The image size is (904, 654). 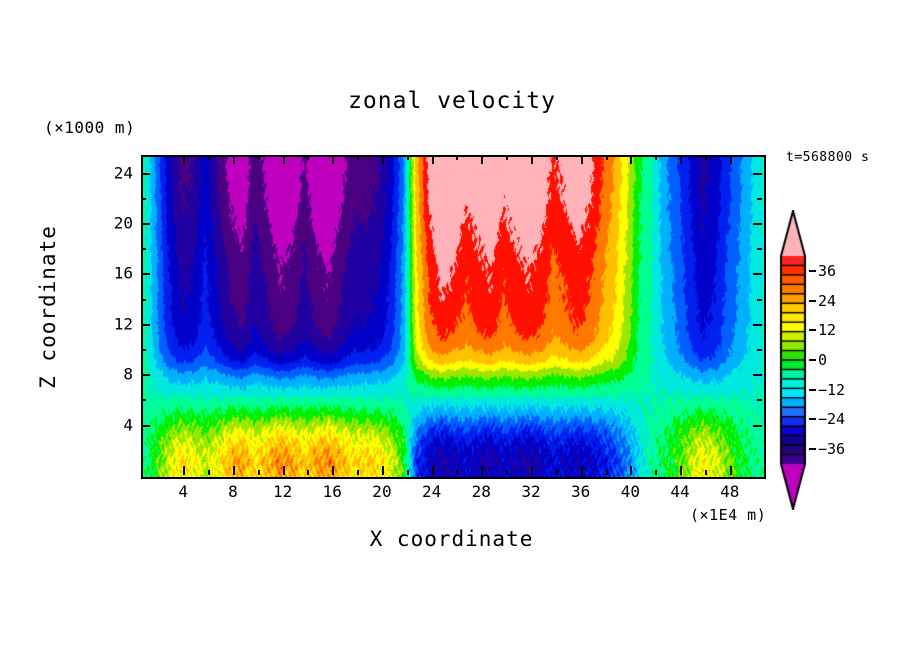 What do you see at coordinates (481, 491) in the screenshot?
I see `x-tick-label: 28` at bounding box center [481, 491].